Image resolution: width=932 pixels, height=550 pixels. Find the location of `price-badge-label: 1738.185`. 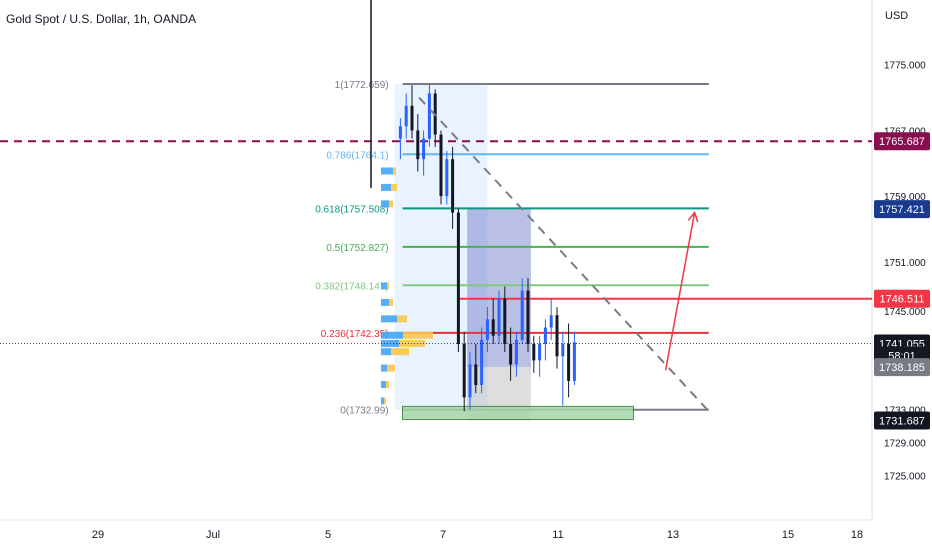

price-badge-label: 1738.185 is located at coordinates (902, 368).